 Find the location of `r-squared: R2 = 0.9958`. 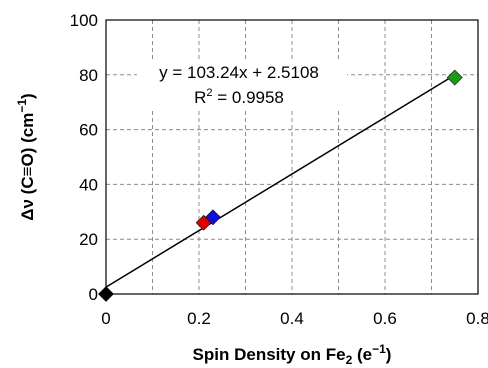

r-squared: R2 = 0.9958 is located at coordinates (239, 97).